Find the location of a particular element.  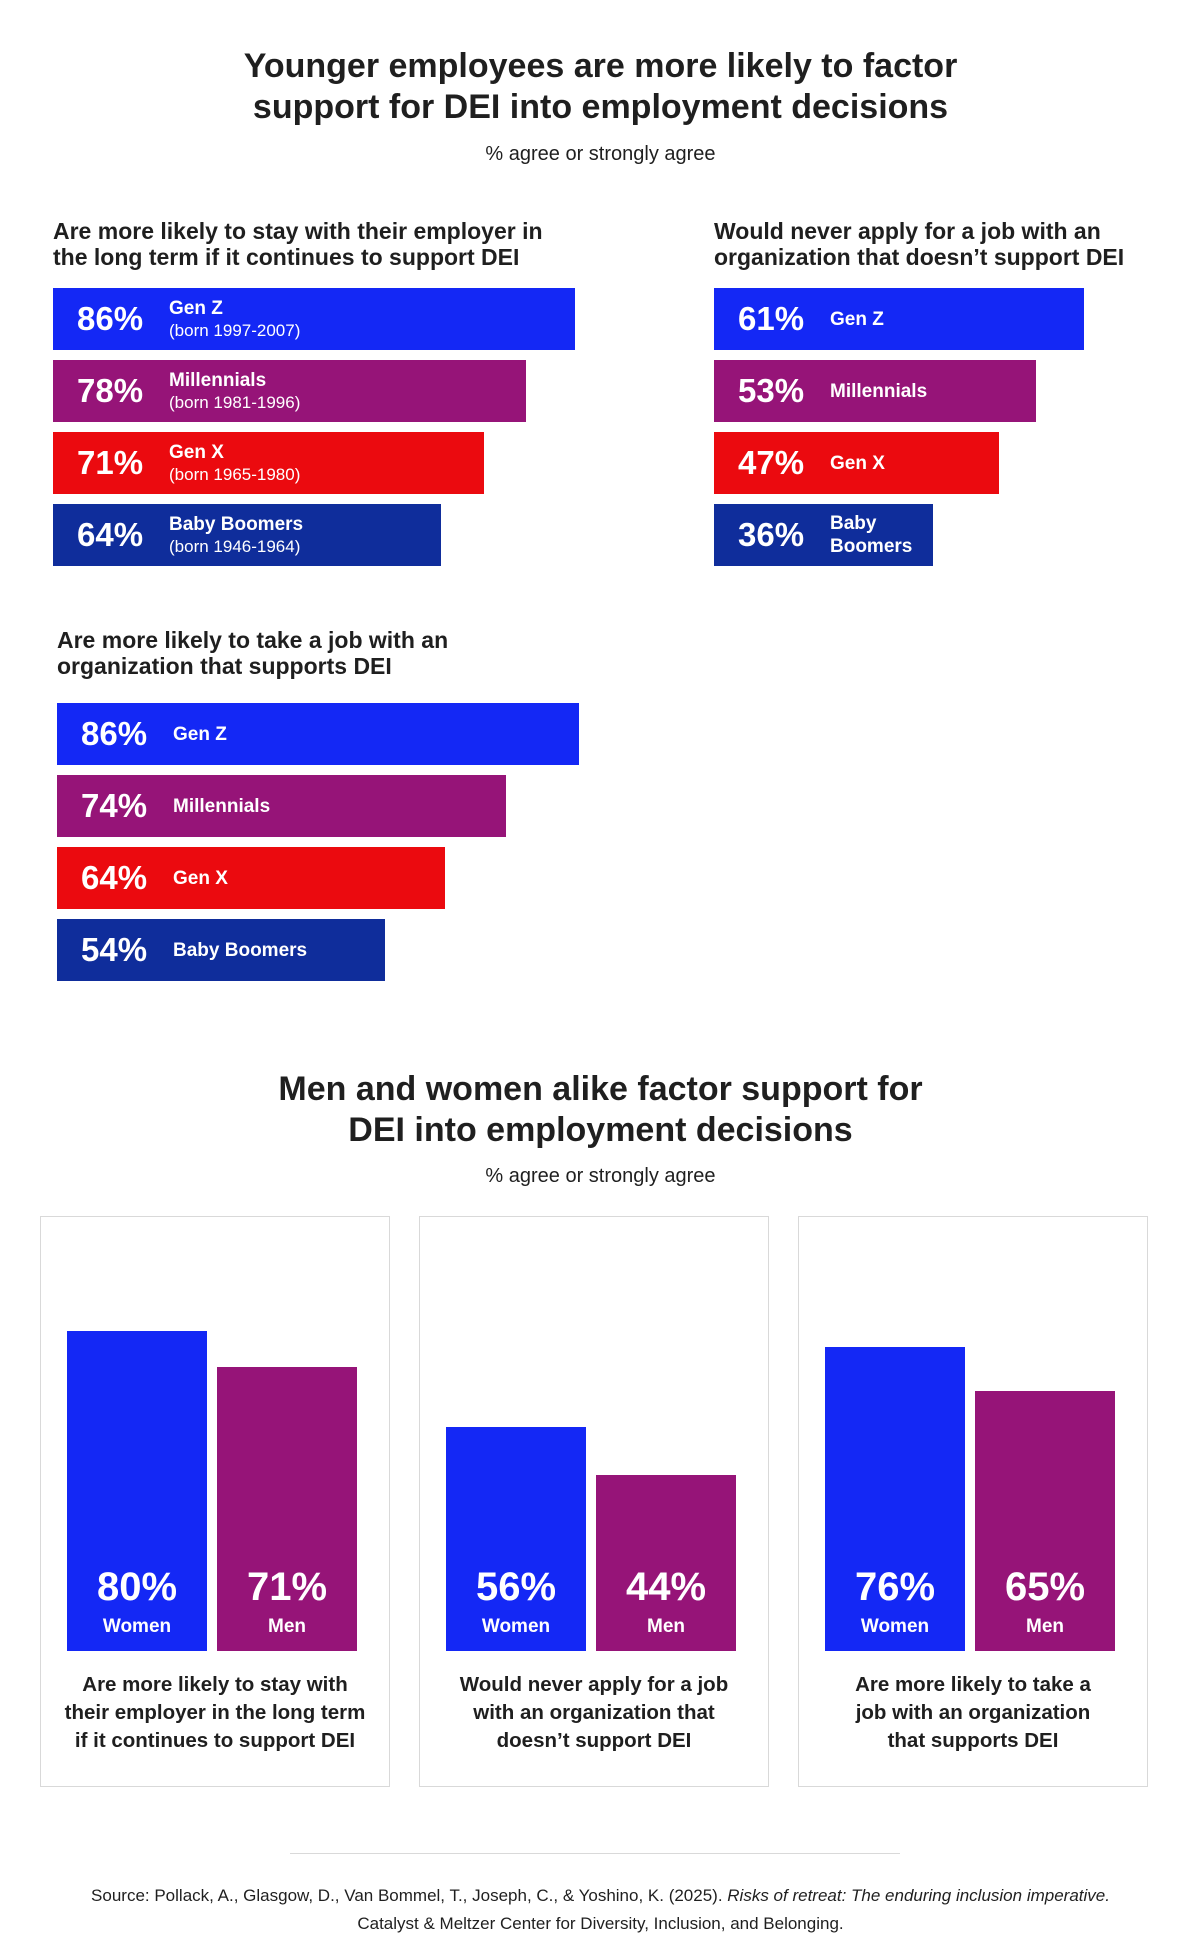

bar-category: Gen X (born 1965-1980) is located at coordinates (234, 463).